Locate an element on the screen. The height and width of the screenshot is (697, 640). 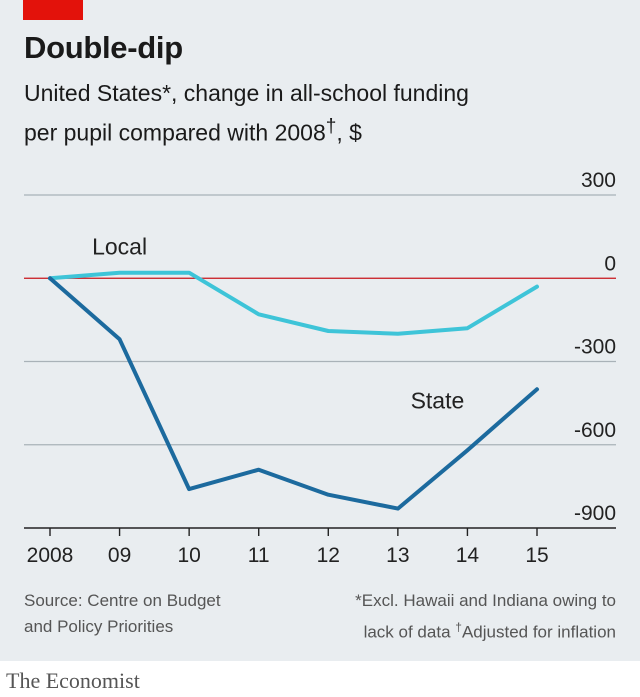
y-tick-label: -600 is located at coordinates (595, 430).